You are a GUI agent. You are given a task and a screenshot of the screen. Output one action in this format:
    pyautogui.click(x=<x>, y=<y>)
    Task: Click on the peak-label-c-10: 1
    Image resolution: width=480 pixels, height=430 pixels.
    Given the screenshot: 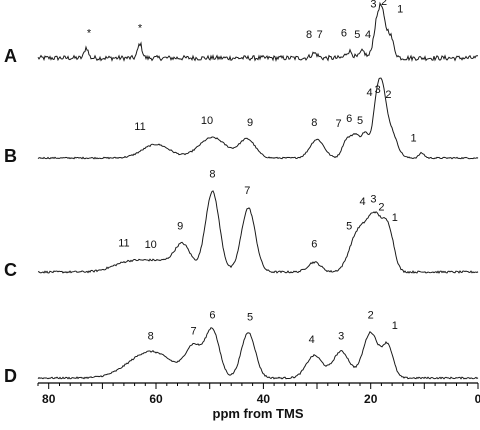 What is the action you would take?
    pyautogui.click(x=395, y=218)
    